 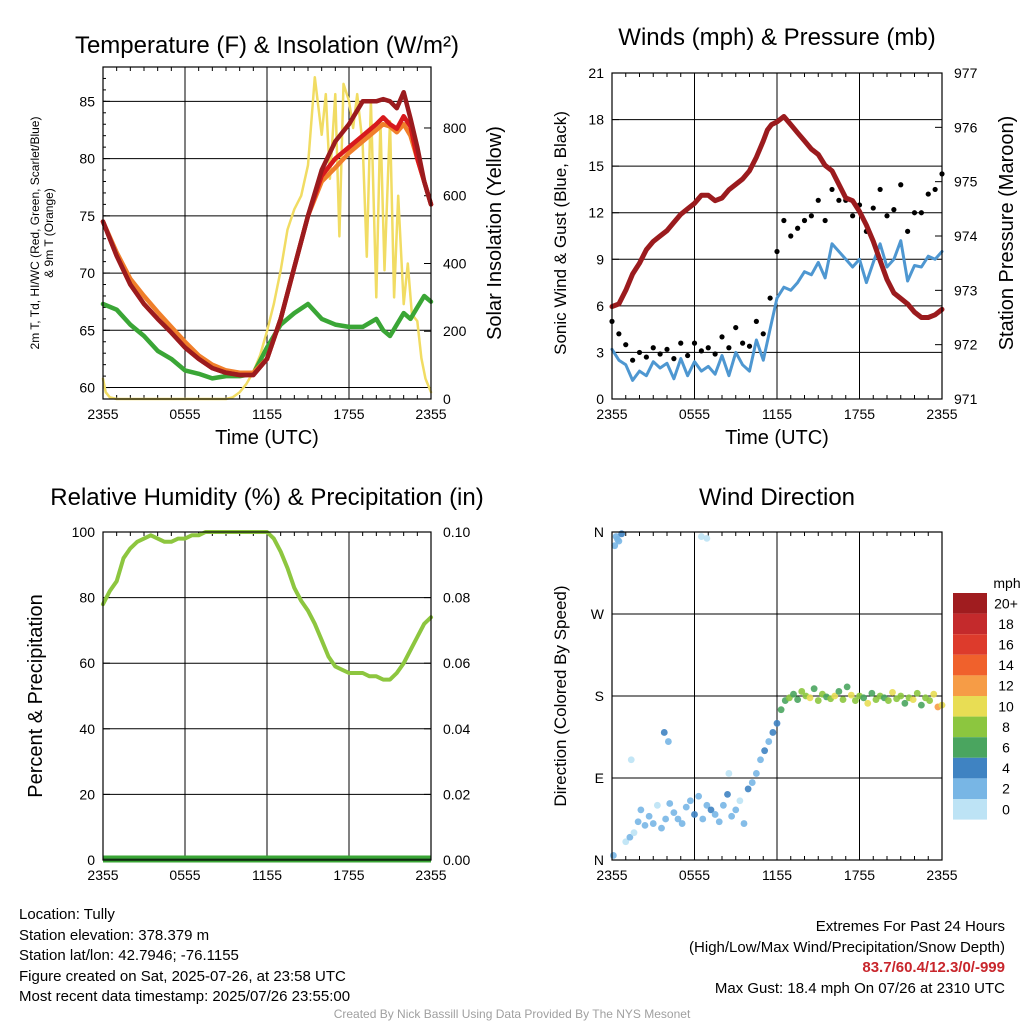 What do you see at coordinates (1006, 789) in the screenshot?
I see `colorbar-tick-label: 2` at bounding box center [1006, 789].